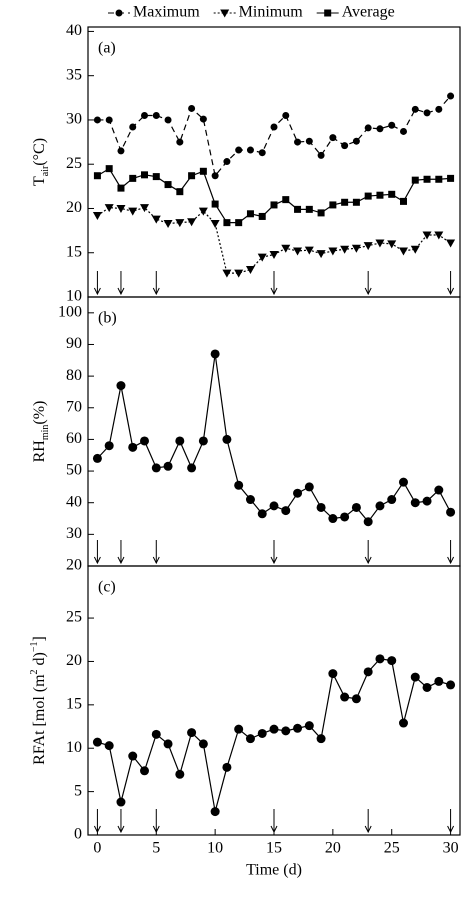  What do you see at coordinates (39, 719) in the screenshot?
I see `y-axis-label-part: RFAt [mol (m` at bounding box center [39, 719].